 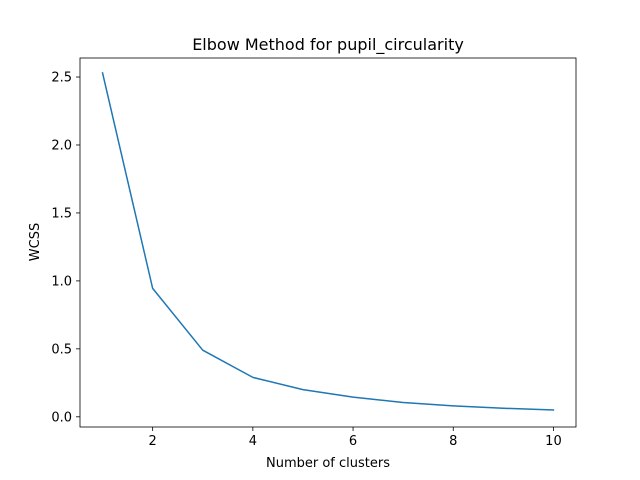 What do you see at coordinates (328, 45) in the screenshot?
I see `chart-title: Elbow Method for pupil_circularity` at bounding box center [328, 45].